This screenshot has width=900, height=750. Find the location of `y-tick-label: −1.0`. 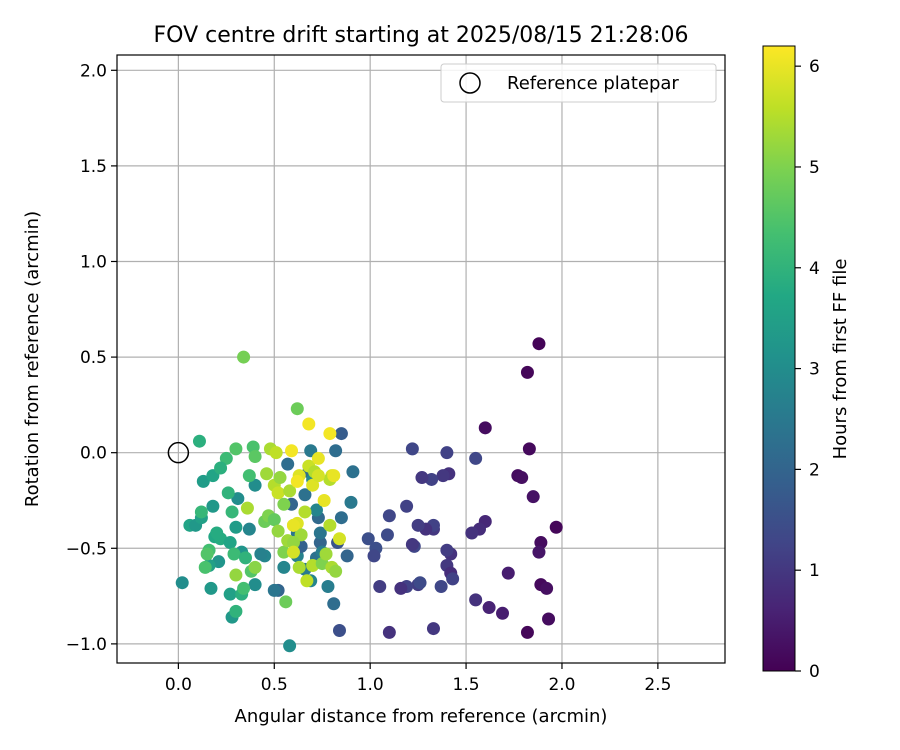

y-tick-label: −1.0 is located at coordinates (86, 645).